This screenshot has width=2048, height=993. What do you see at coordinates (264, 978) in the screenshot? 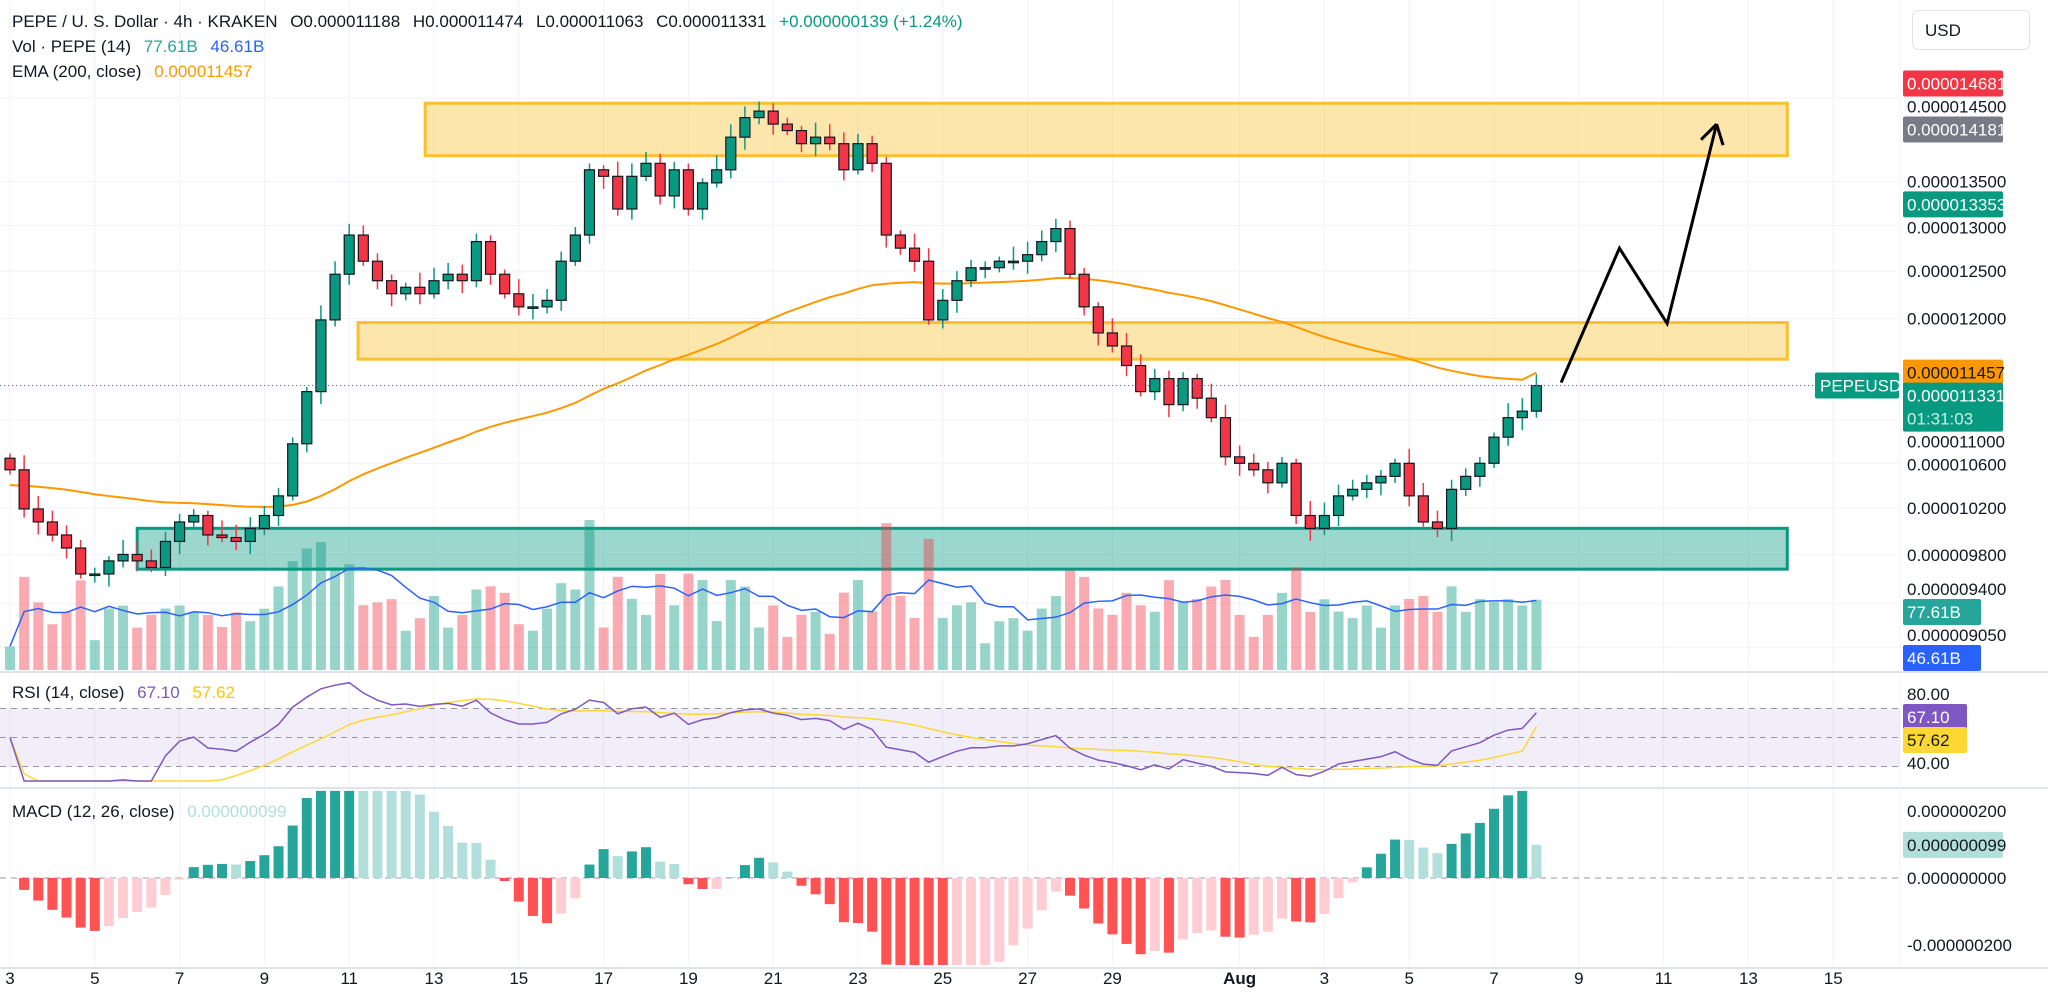
I see `time-axis-label: 9` at bounding box center [264, 978].